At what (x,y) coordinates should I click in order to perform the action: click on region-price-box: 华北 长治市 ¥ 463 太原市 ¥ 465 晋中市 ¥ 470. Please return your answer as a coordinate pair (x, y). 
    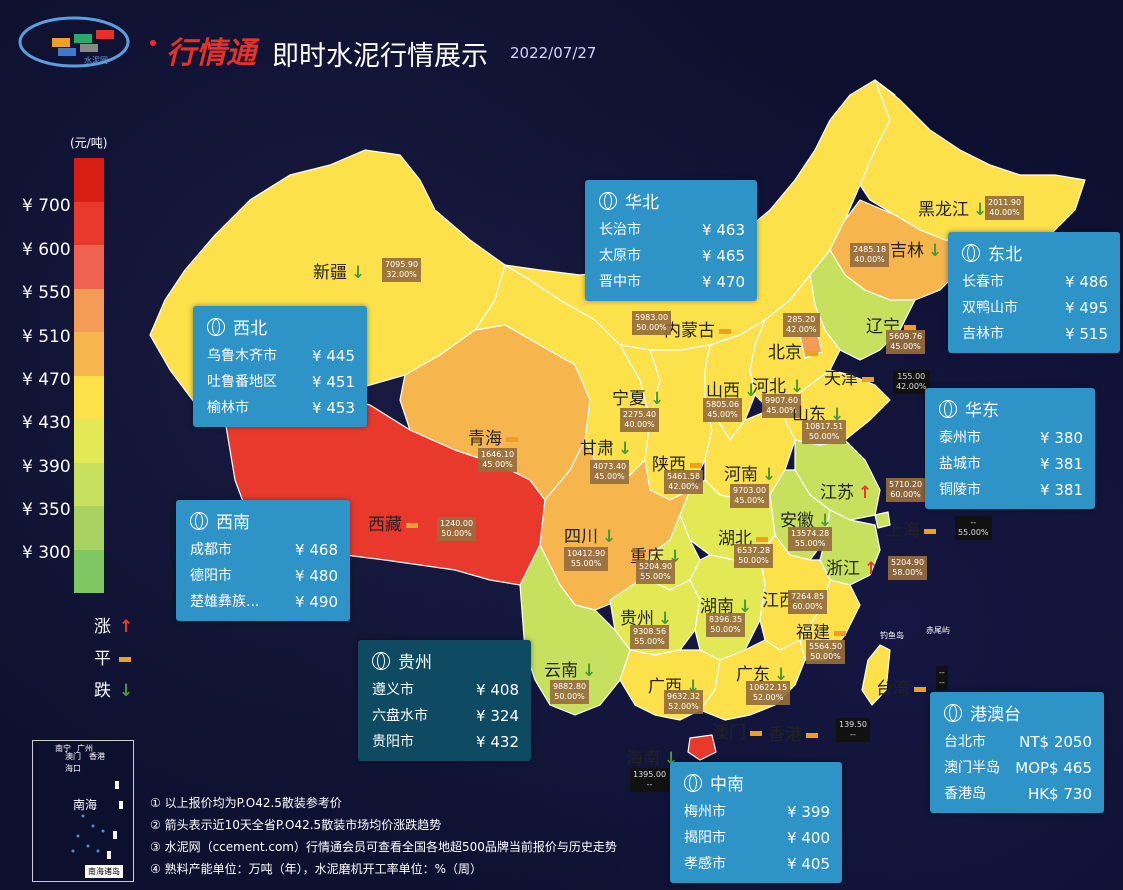
    Looking at the image, I should click on (671, 240).